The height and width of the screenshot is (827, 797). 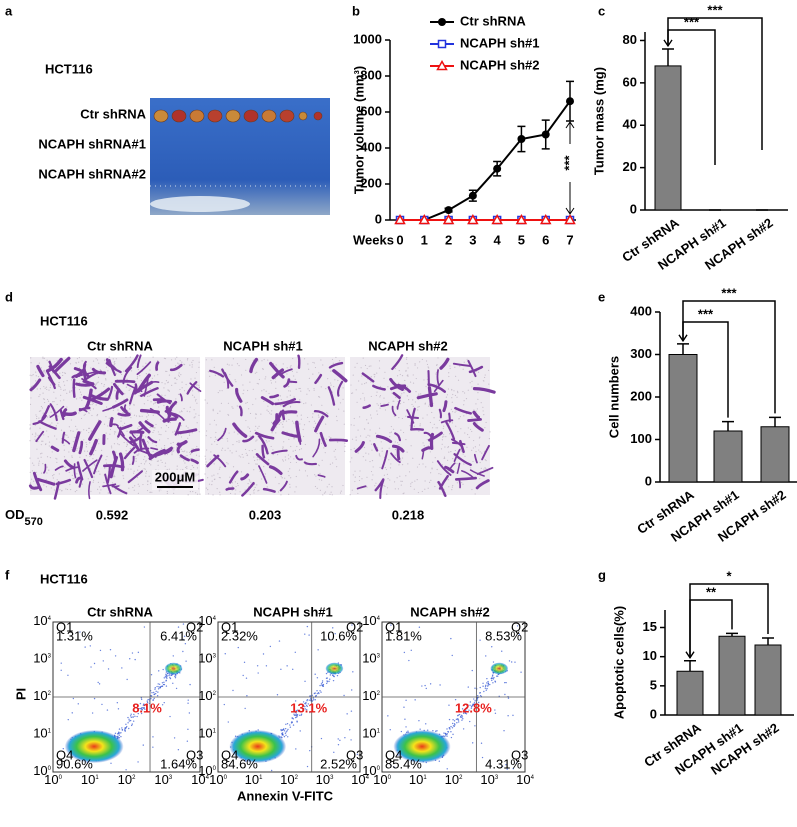 What do you see at coordinates (521, 219) in the screenshot?
I see `point` at bounding box center [521, 219].